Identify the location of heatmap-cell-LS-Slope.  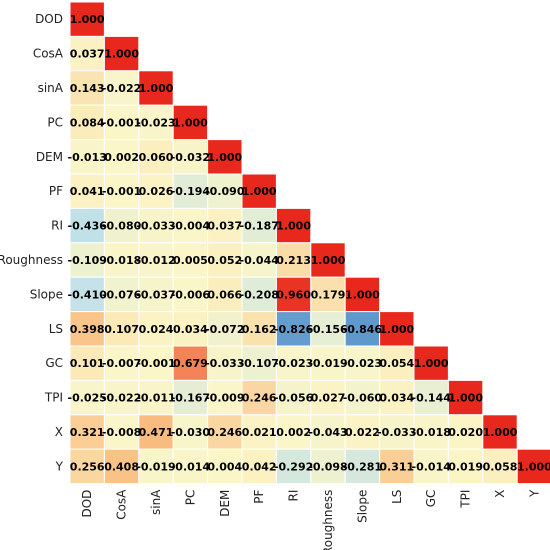
(362, 329).